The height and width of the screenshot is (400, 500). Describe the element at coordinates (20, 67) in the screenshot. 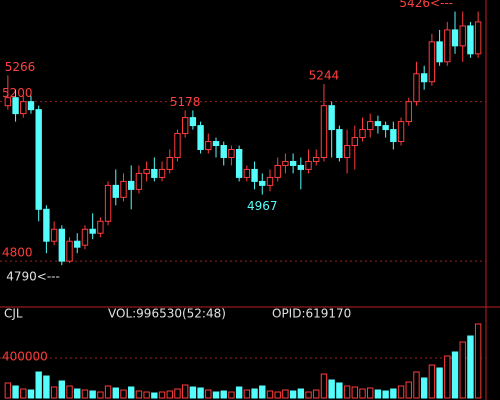

I see `price-annotation: 5266` at that location.